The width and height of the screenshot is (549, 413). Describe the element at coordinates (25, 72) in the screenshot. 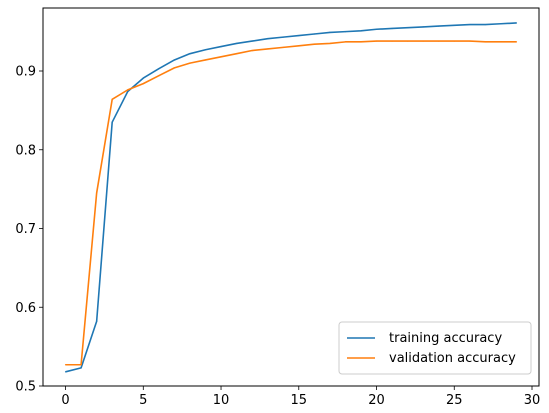

I see `y-tick-label: 0.9` at that location.